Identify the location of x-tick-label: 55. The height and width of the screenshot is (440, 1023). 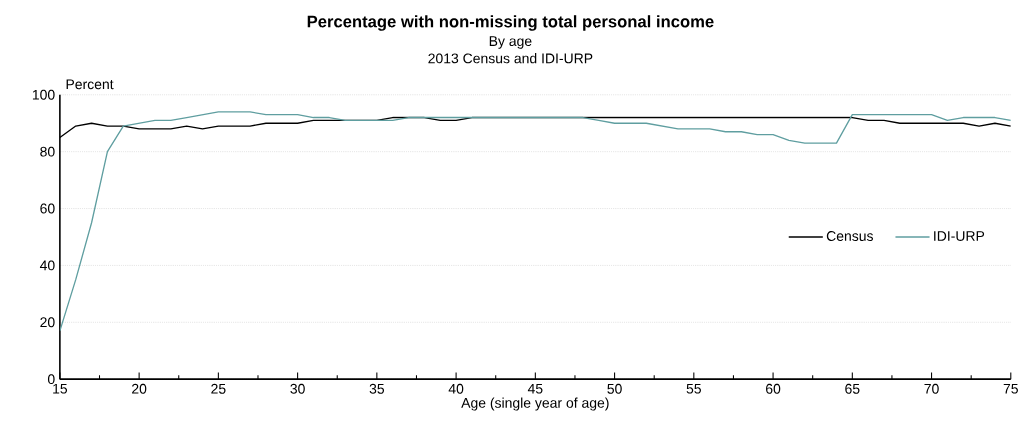
(693, 388).